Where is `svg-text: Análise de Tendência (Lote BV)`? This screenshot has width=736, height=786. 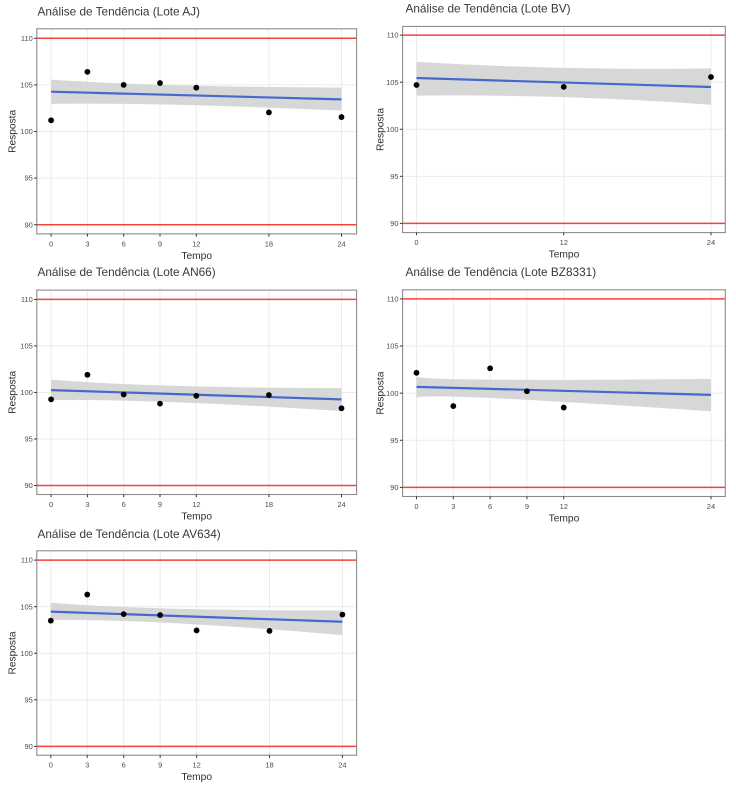
svg-text: Análise de Tendência (Lote BV) is located at coordinates (488, 8).